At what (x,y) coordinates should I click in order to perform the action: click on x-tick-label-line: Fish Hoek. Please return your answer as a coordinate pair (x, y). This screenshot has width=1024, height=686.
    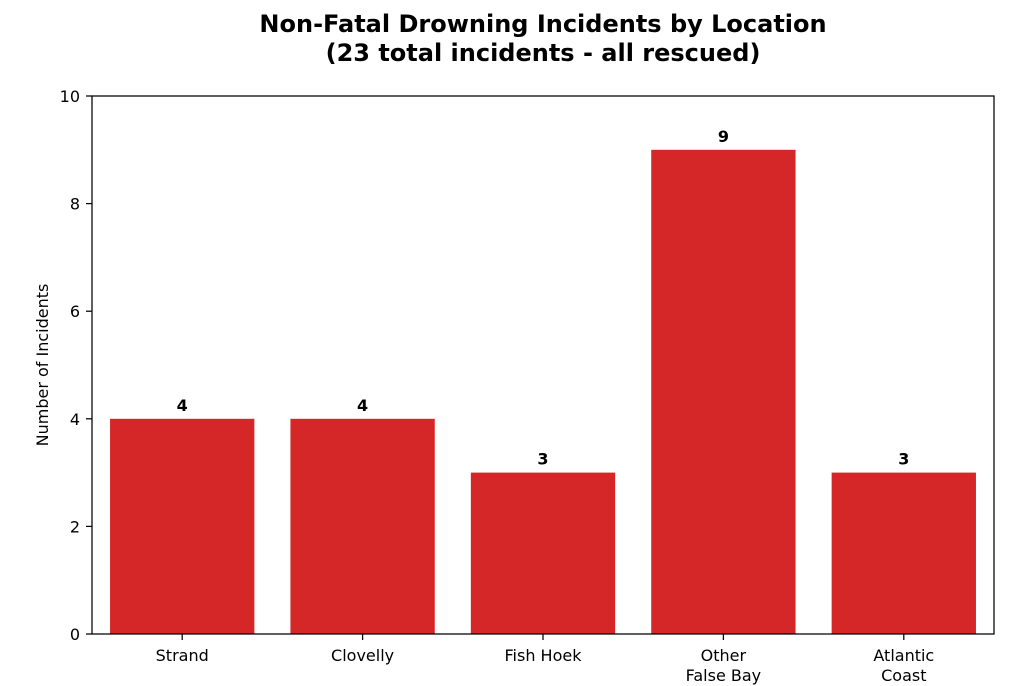
    Looking at the image, I should click on (544, 655).